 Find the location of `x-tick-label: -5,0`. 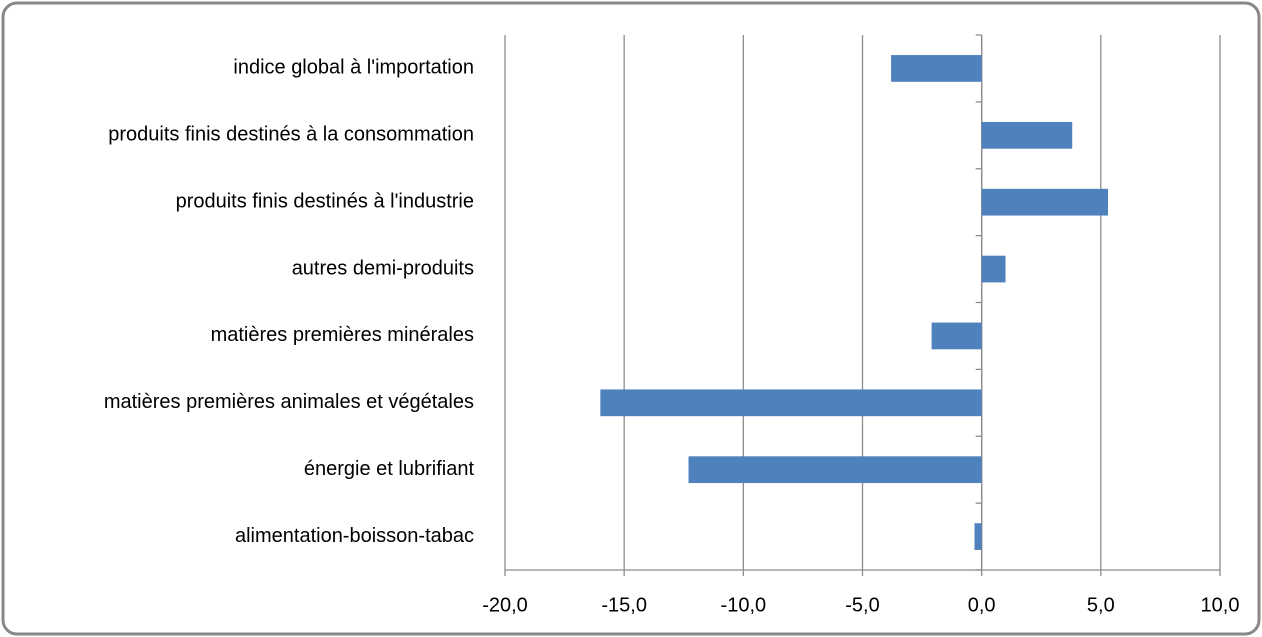

x-tick-label: -5,0 is located at coordinates (862, 605).